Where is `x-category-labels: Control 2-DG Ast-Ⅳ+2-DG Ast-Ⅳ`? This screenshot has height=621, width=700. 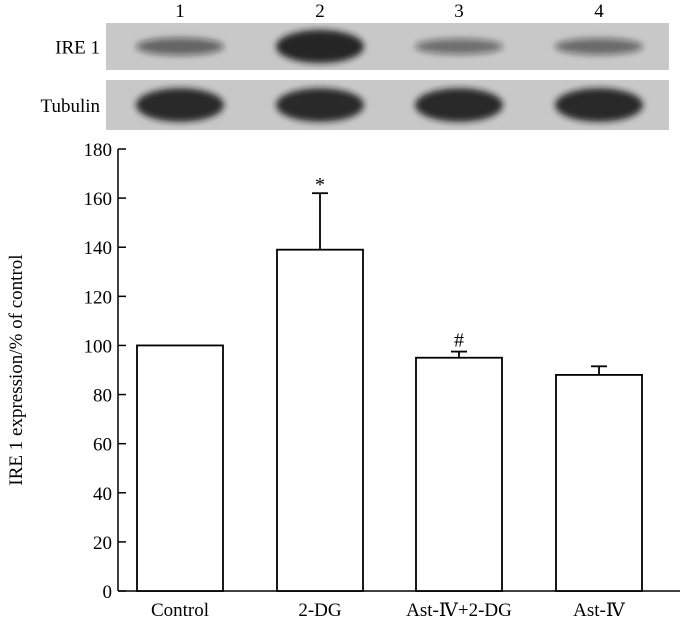
x-category-labels: Control 2-DG Ast-Ⅳ+2-DG Ast-Ⅳ is located at coordinates (388, 610).